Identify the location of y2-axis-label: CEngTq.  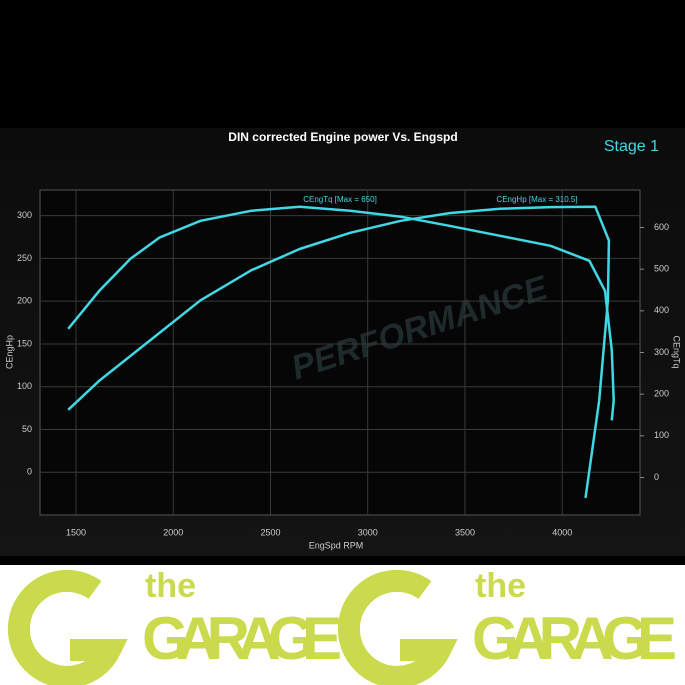
(677, 351).